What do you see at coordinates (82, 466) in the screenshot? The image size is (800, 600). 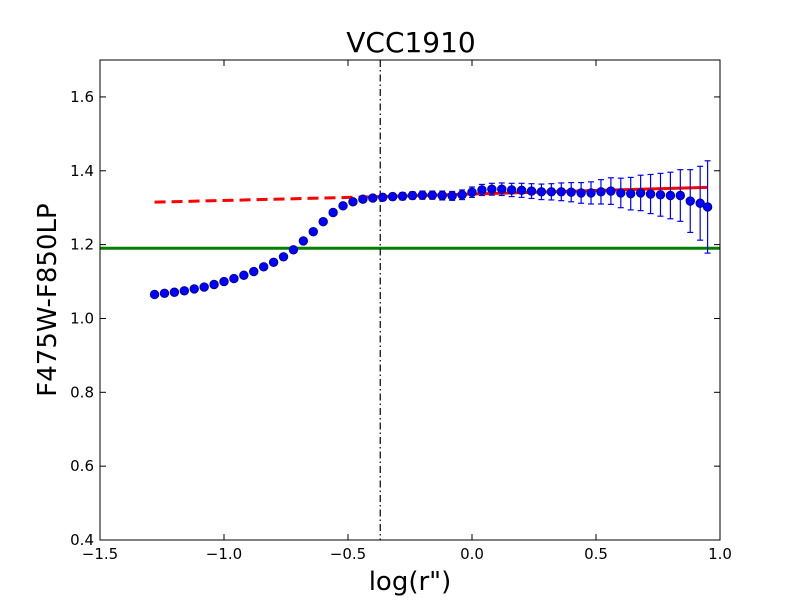 I see `y-tick-label: 0.6` at bounding box center [82, 466].